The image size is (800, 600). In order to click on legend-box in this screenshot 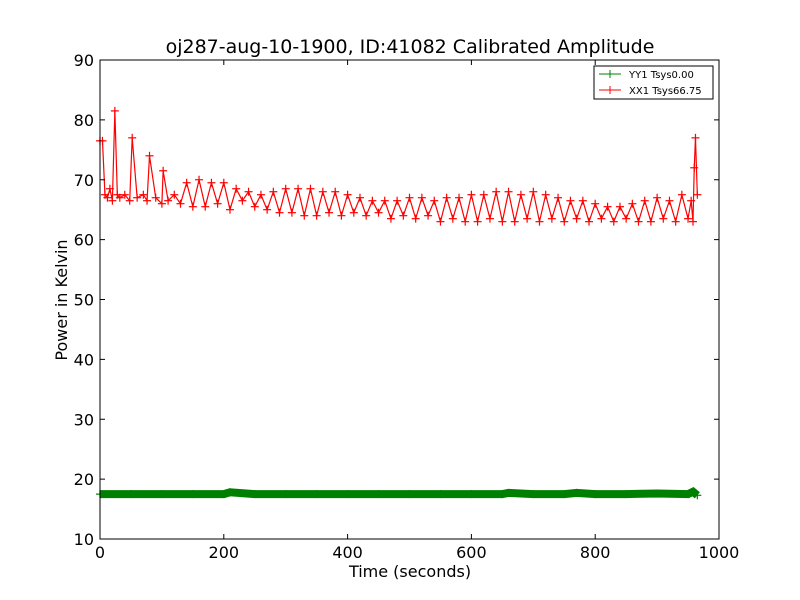, I will do `click(653, 82)`.